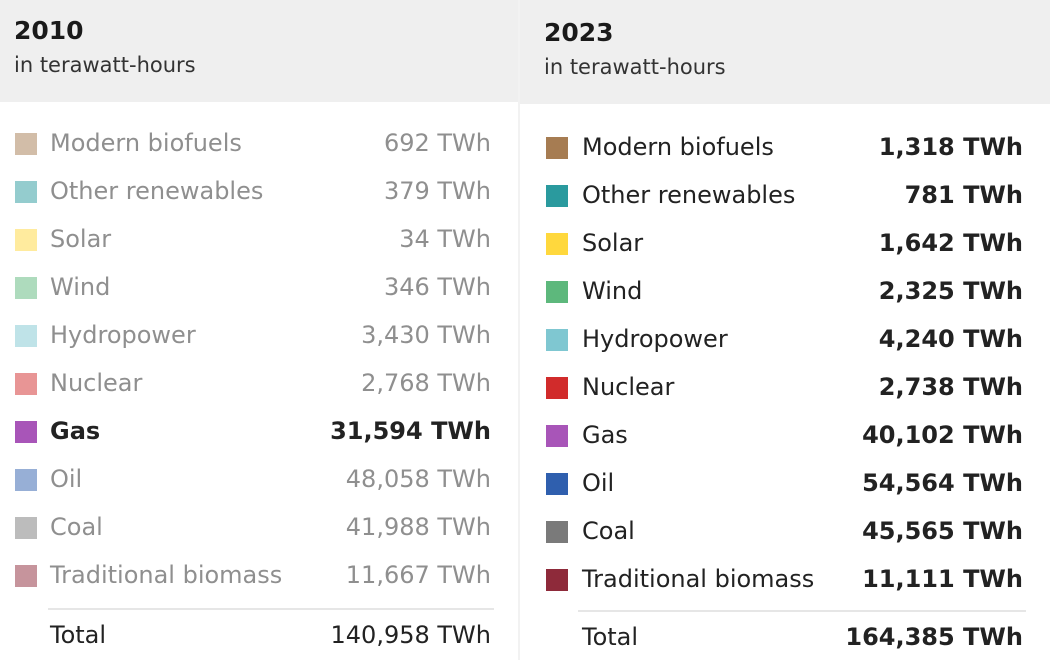 The height and width of the screenshot is (660, 1050). Describe the element at coordinates (785, 294) in the screenshot. I see `table-row: Wind 2,325 TWh` at that location.